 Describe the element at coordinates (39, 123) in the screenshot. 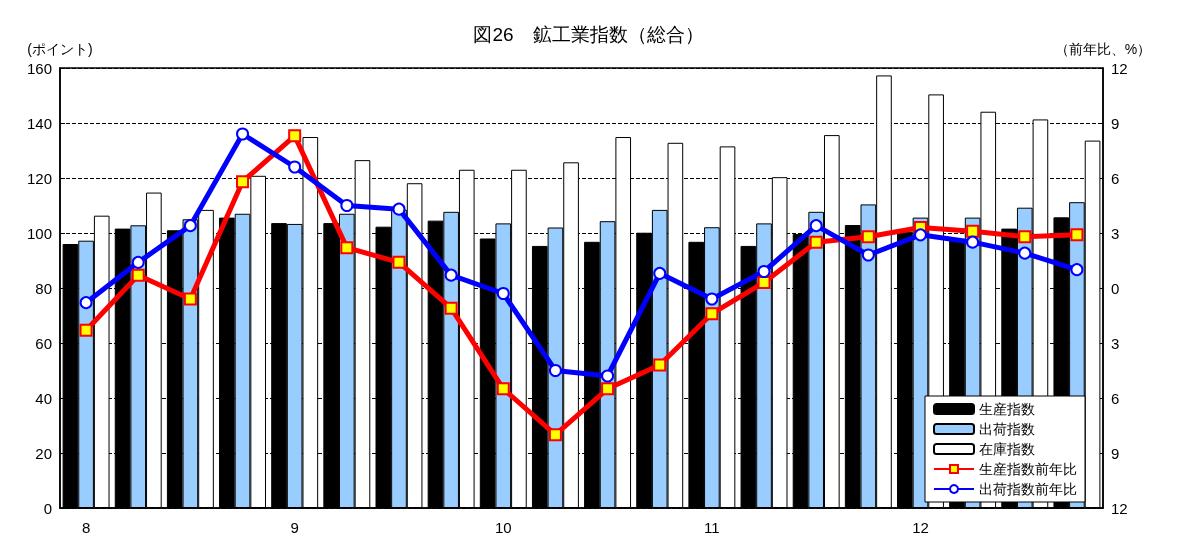

I see `y-tick-label: 140` at that location.